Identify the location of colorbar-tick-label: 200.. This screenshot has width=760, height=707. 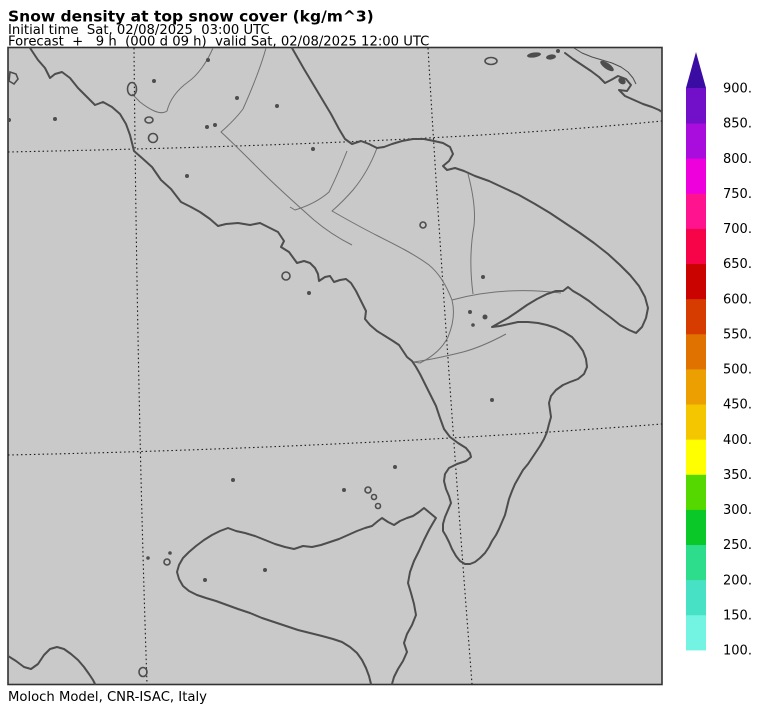
(737, 580).